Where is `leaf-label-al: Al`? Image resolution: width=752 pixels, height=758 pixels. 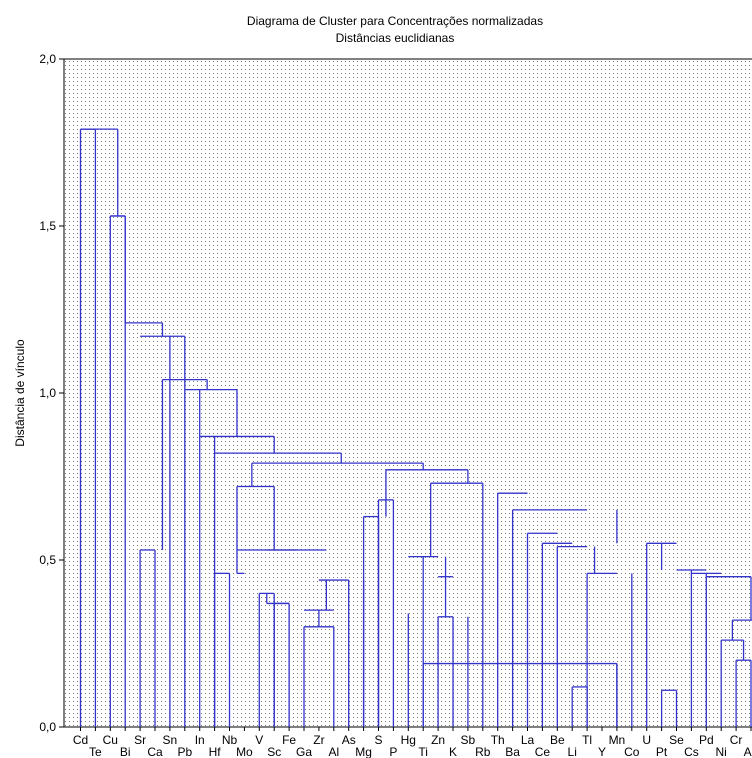 leaf-label-al: Al is located at coordinates (333, 751).